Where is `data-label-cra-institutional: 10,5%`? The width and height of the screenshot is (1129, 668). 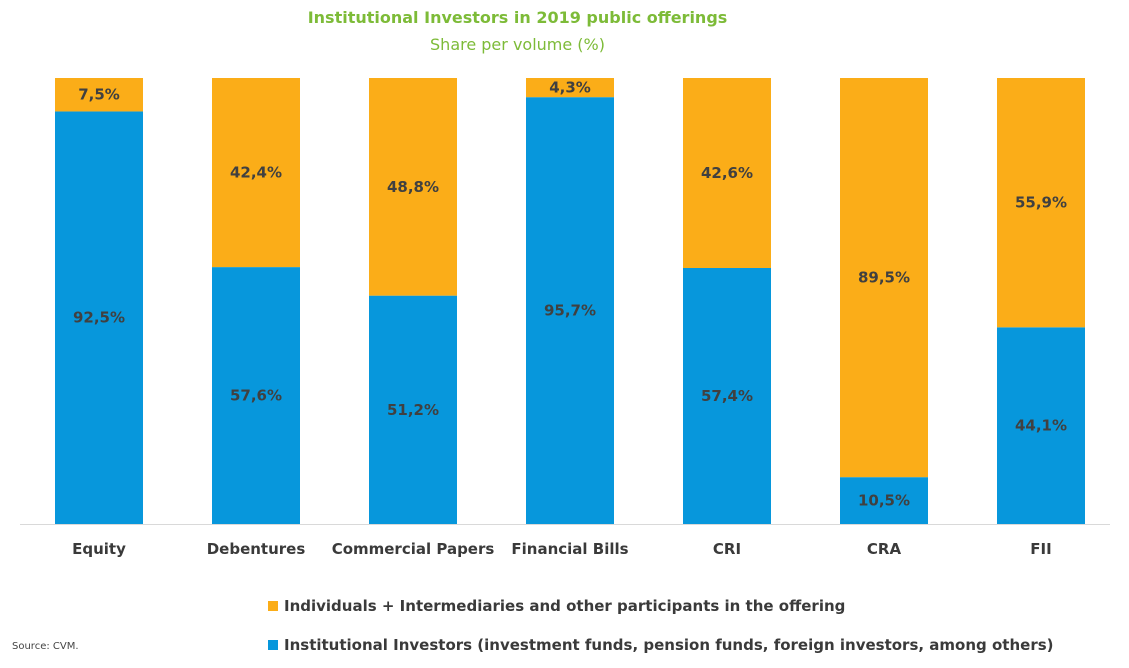
data-label-cra-institutional: 10,5% is located at coordinates (884, 501).